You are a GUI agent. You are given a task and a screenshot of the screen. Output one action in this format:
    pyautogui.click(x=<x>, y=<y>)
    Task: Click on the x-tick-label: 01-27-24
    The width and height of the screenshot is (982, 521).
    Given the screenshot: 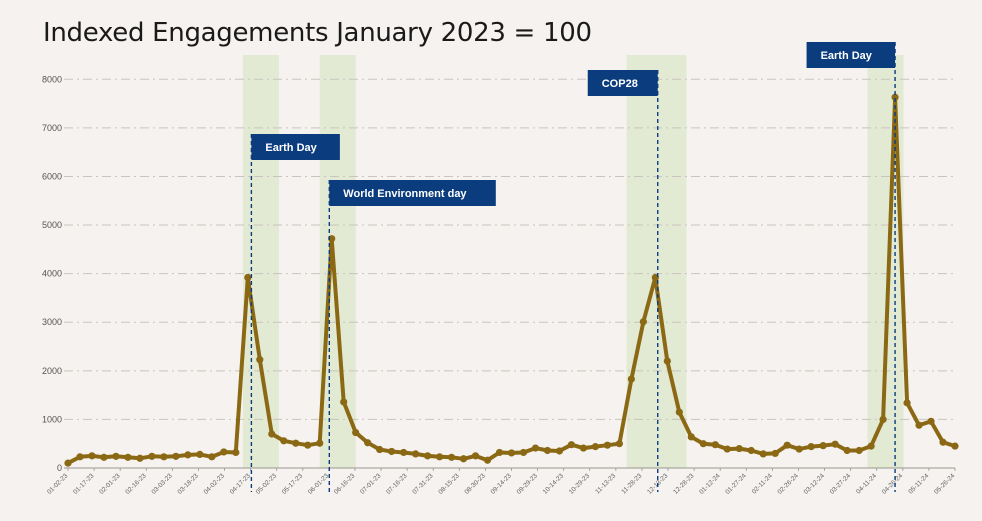 What is the action you would take?
    pyautogui.click(x=736, y=484)
    